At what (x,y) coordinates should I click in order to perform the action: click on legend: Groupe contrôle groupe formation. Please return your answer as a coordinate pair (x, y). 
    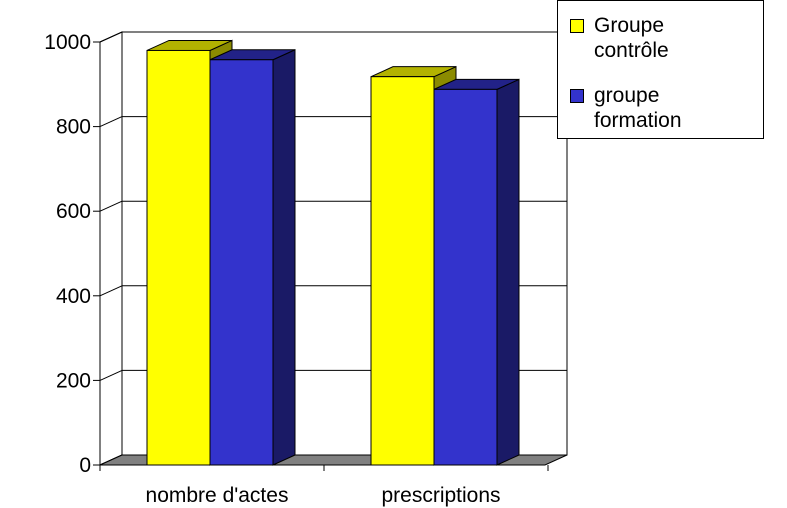
    Looking at the image, I should click on (660, 69).